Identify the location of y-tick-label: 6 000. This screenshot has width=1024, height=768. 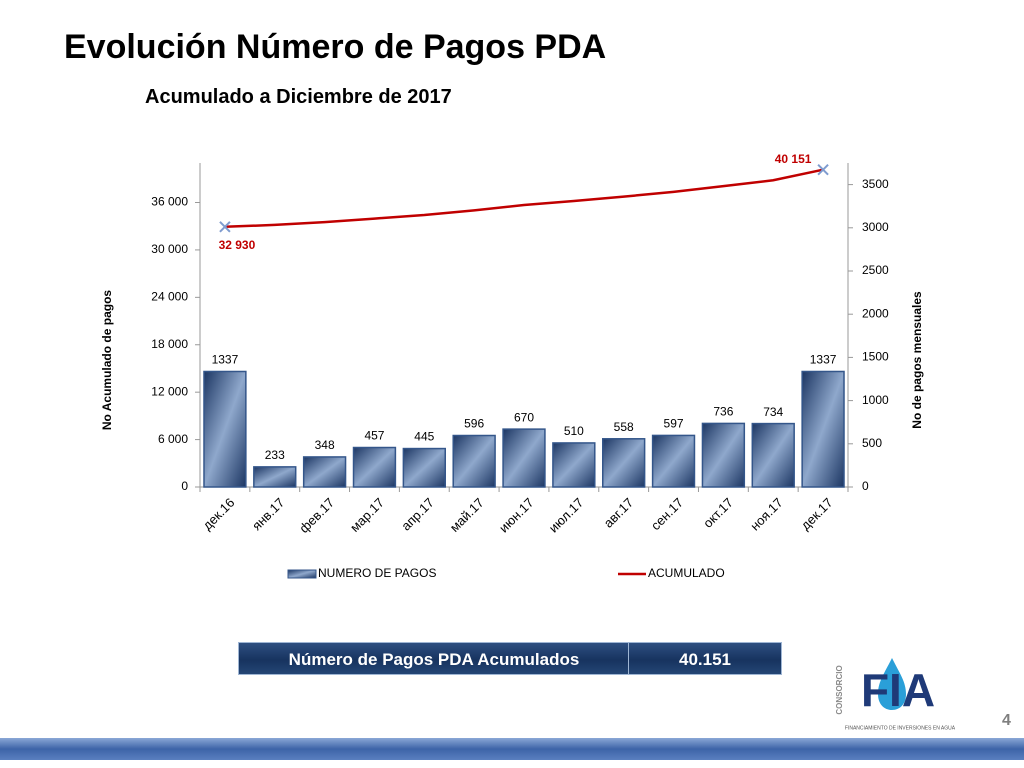
(173, 439).